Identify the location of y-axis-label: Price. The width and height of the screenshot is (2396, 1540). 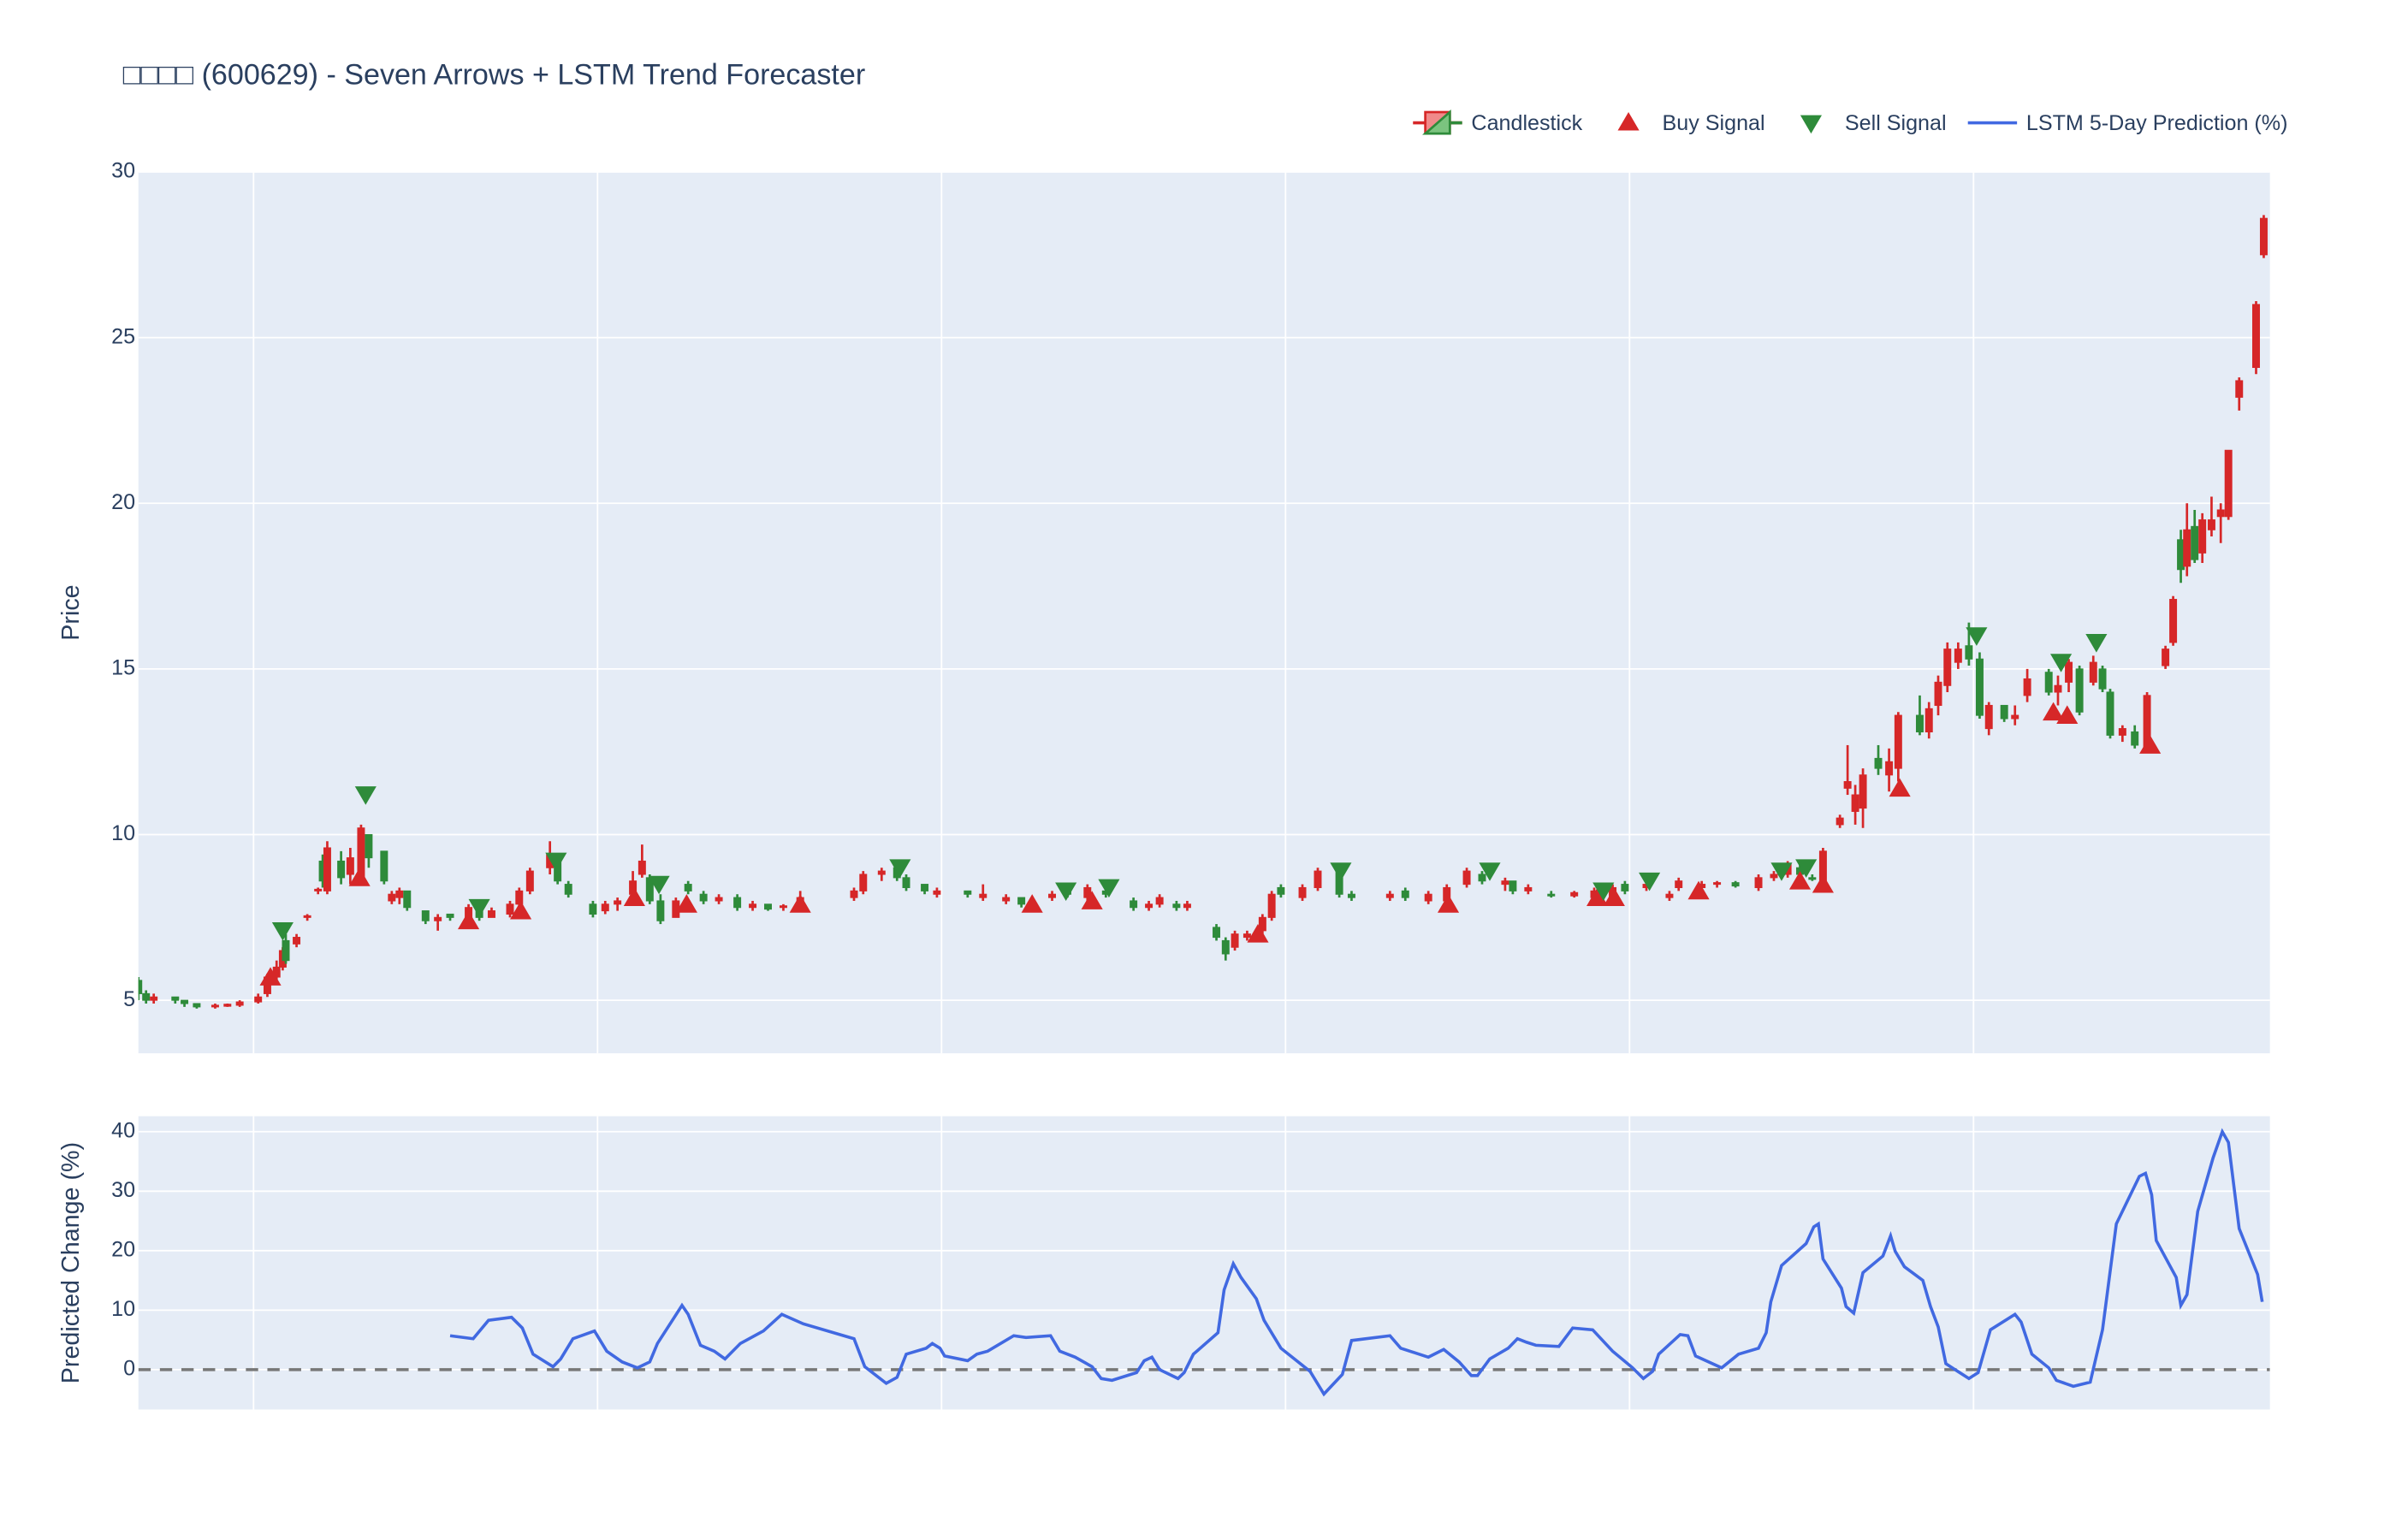
(71, 612).